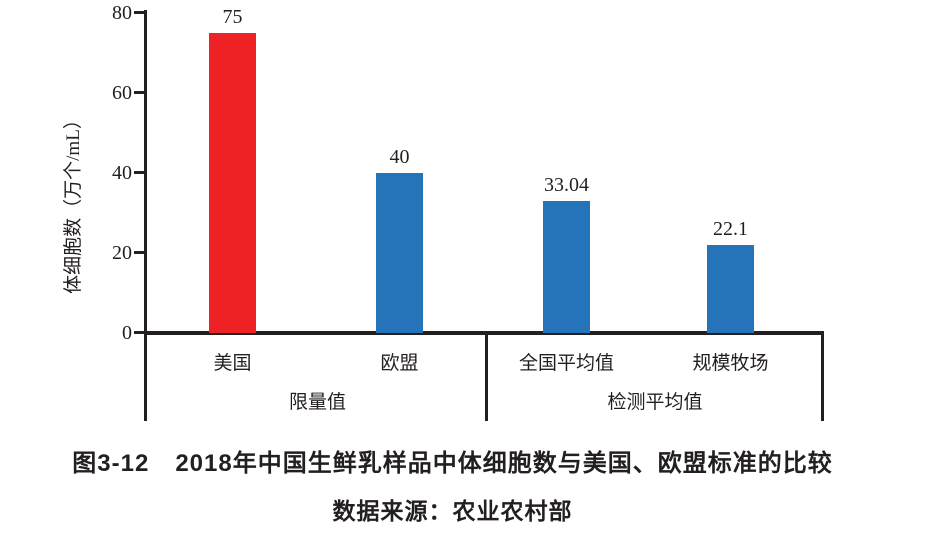 The width and height of the screenshot is (945, 534). What do you see at coordinates (730, 363) in the screenshot?
I see `category-label-scale-farm: 规模牧场` at bounding box center [730, 363].